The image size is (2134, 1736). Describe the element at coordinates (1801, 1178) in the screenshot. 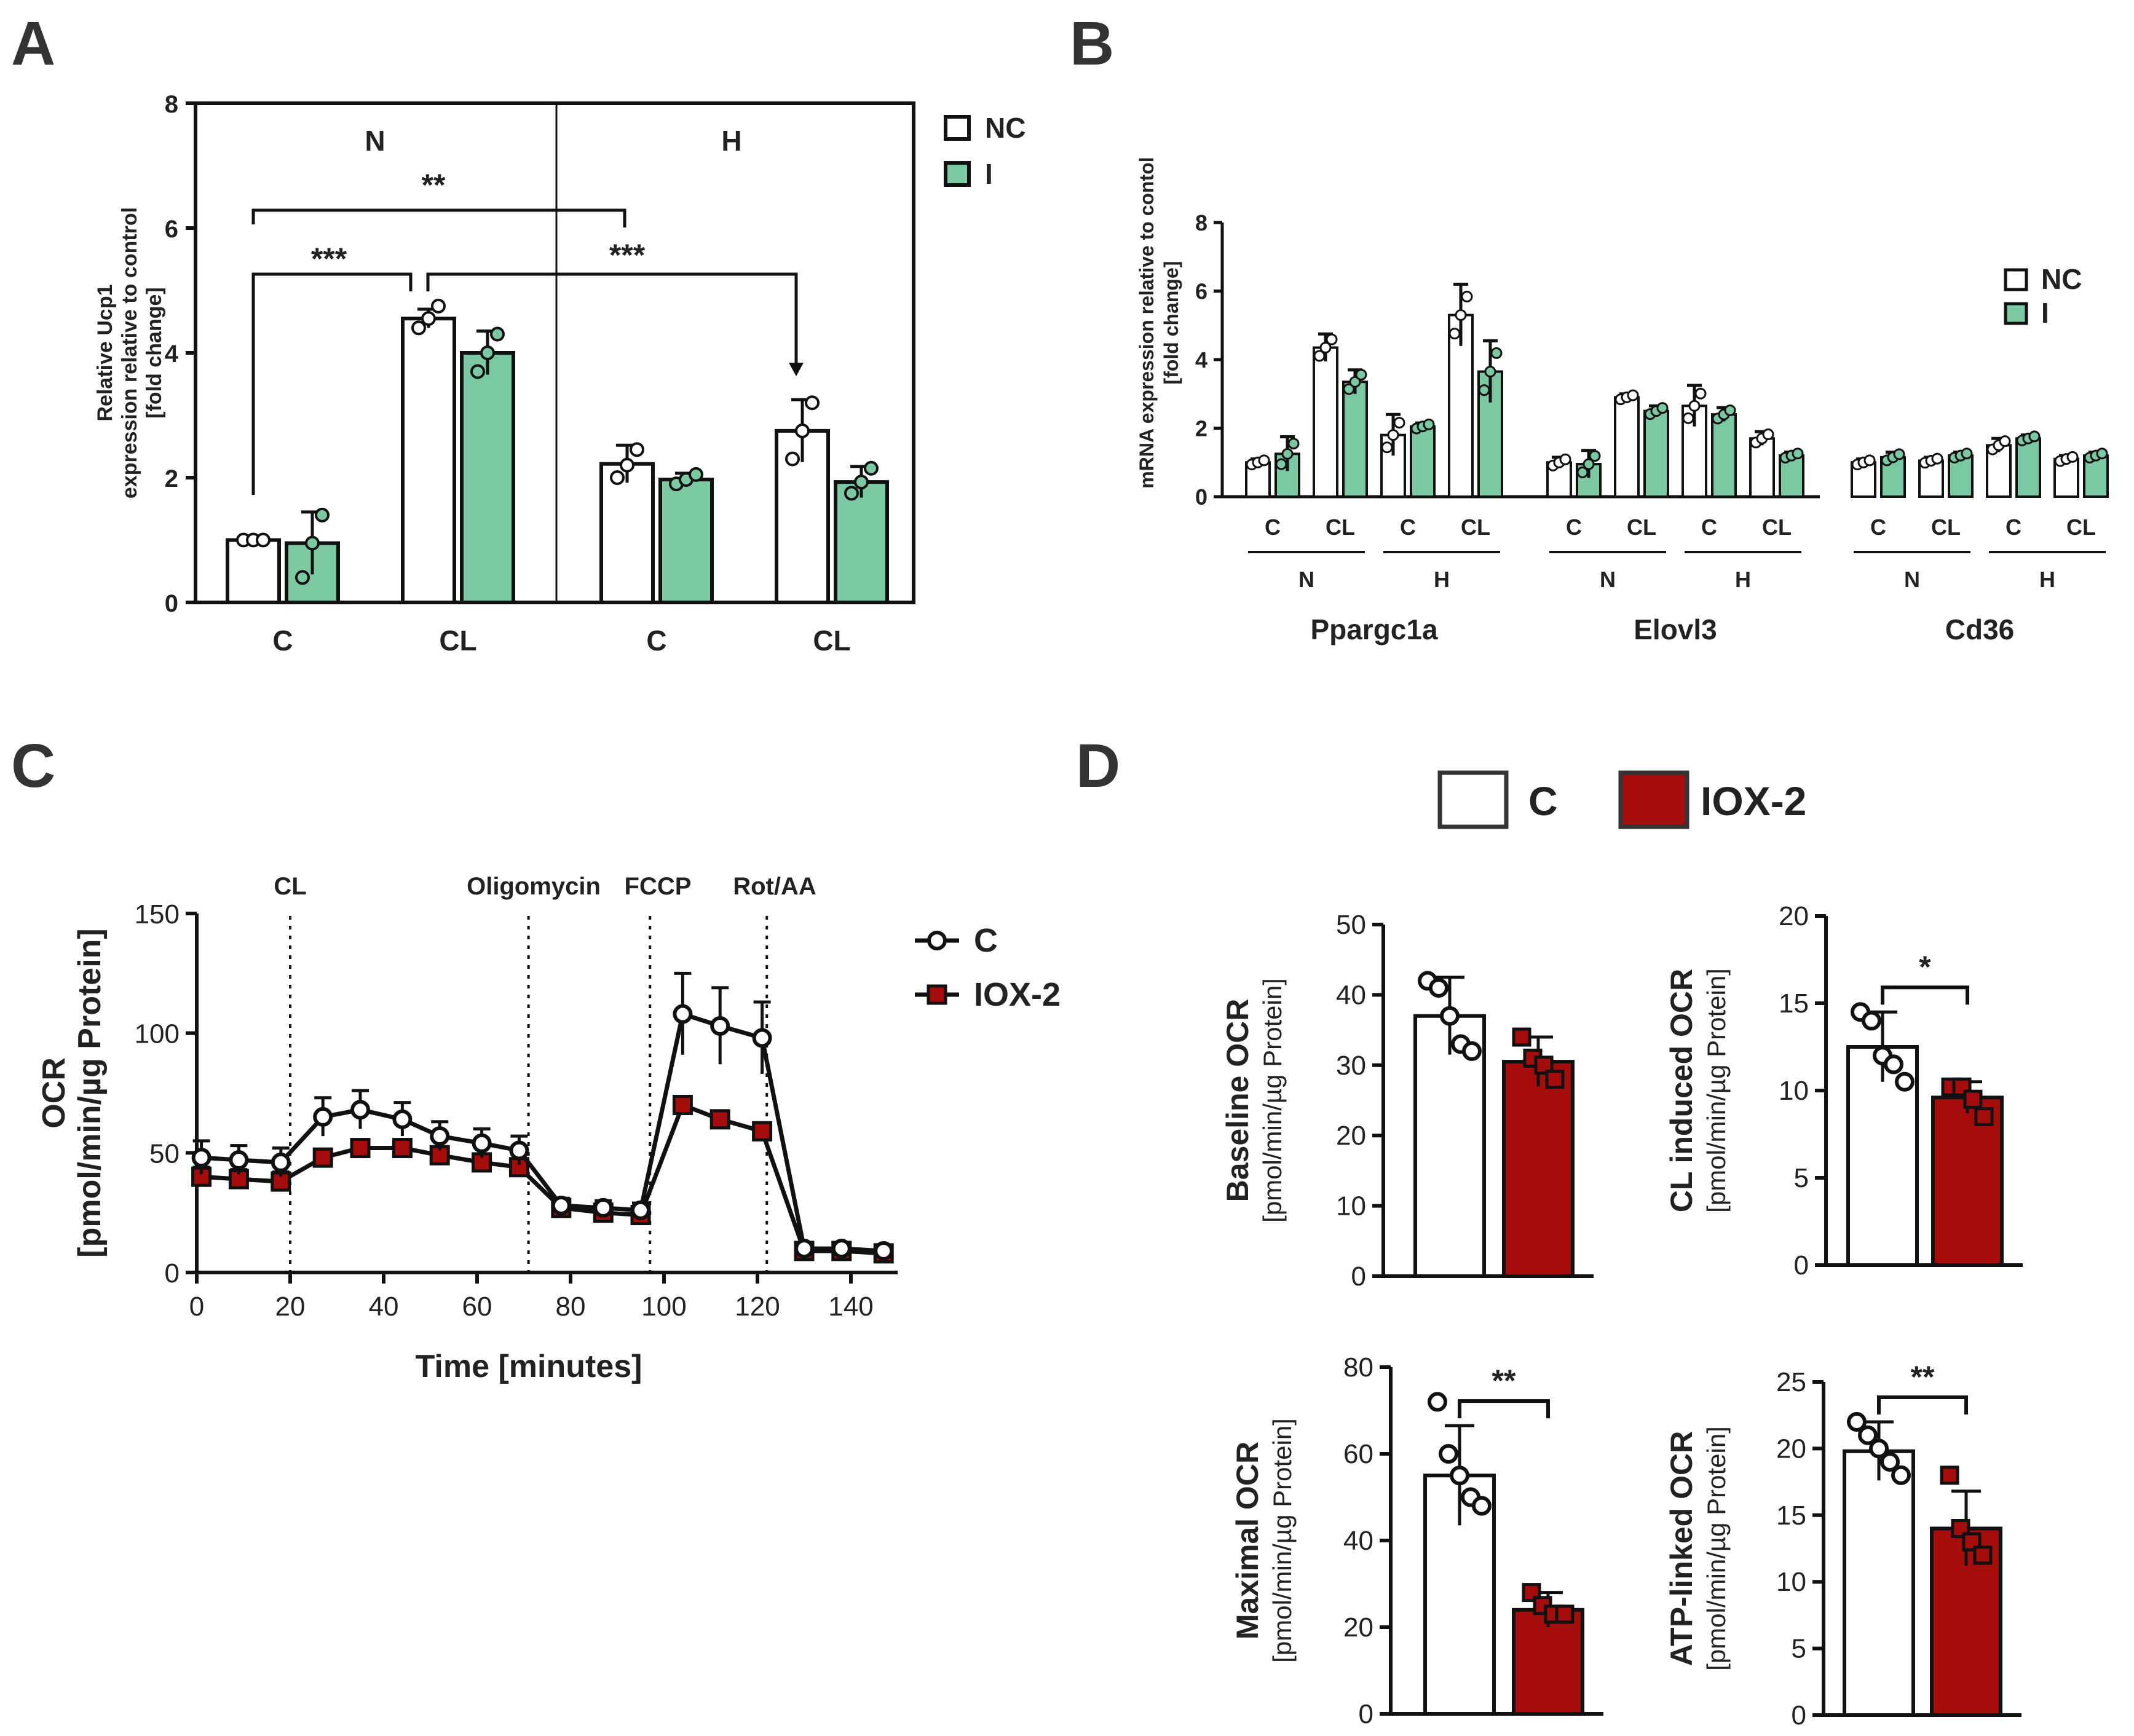

I see `y-tick-label: 5` at that location.